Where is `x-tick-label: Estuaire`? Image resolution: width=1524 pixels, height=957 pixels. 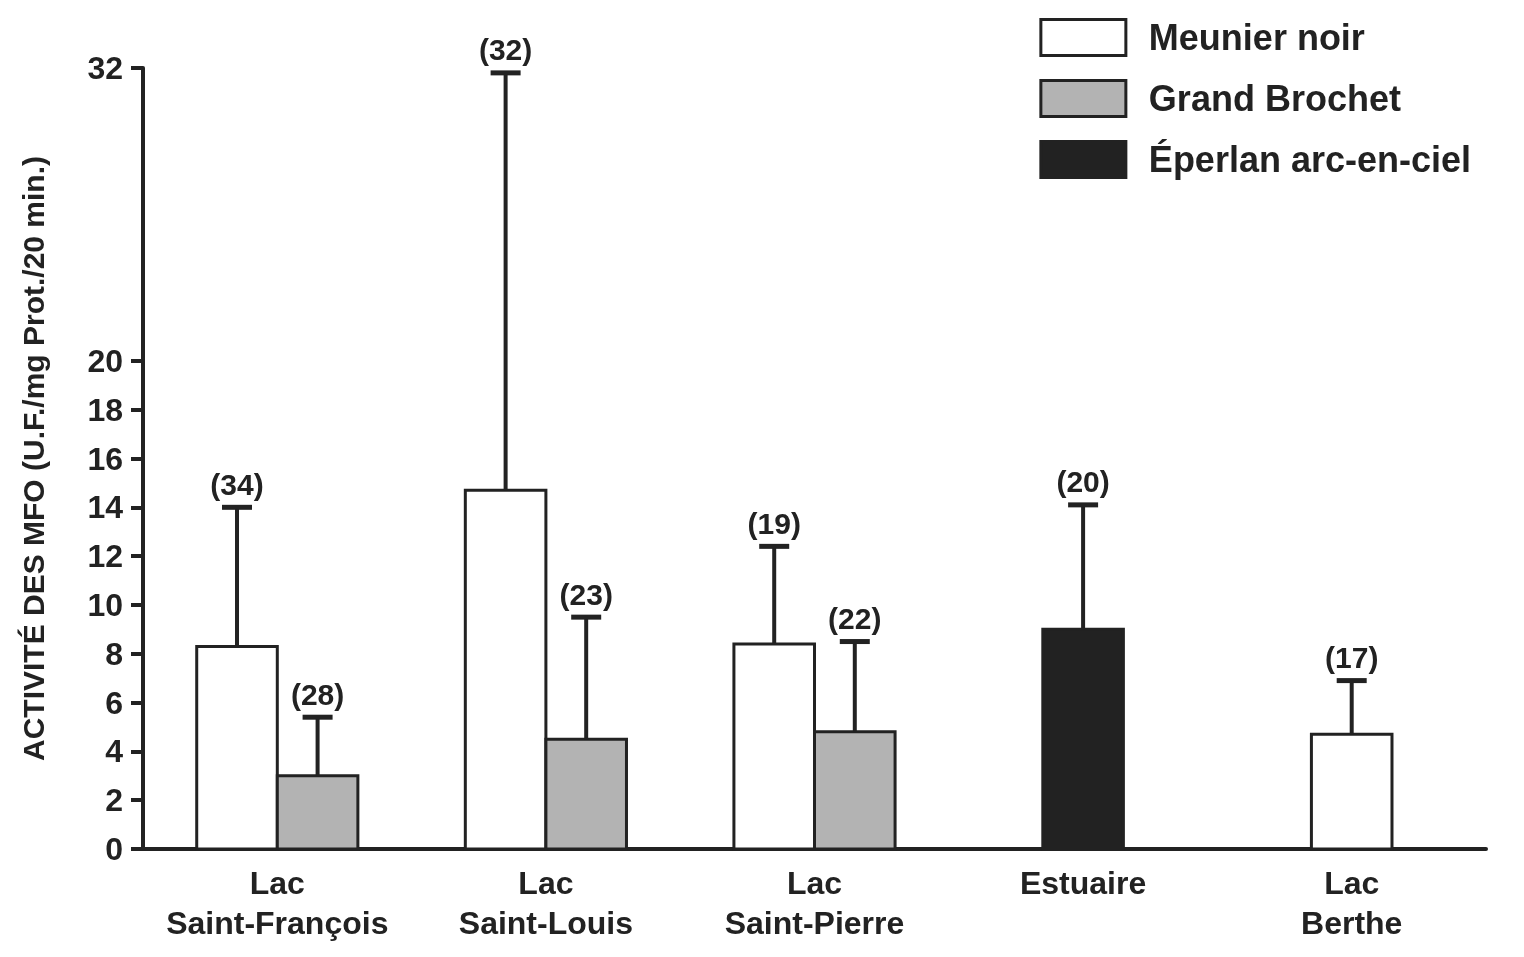
x-tick-label: Estuaire is located at coordinates (1083, 883).